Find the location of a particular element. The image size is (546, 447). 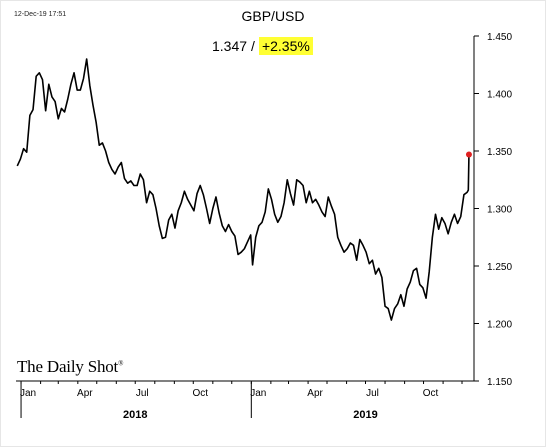

value-summary: 1.347/+2.35% is located at coordinates (262, 46).